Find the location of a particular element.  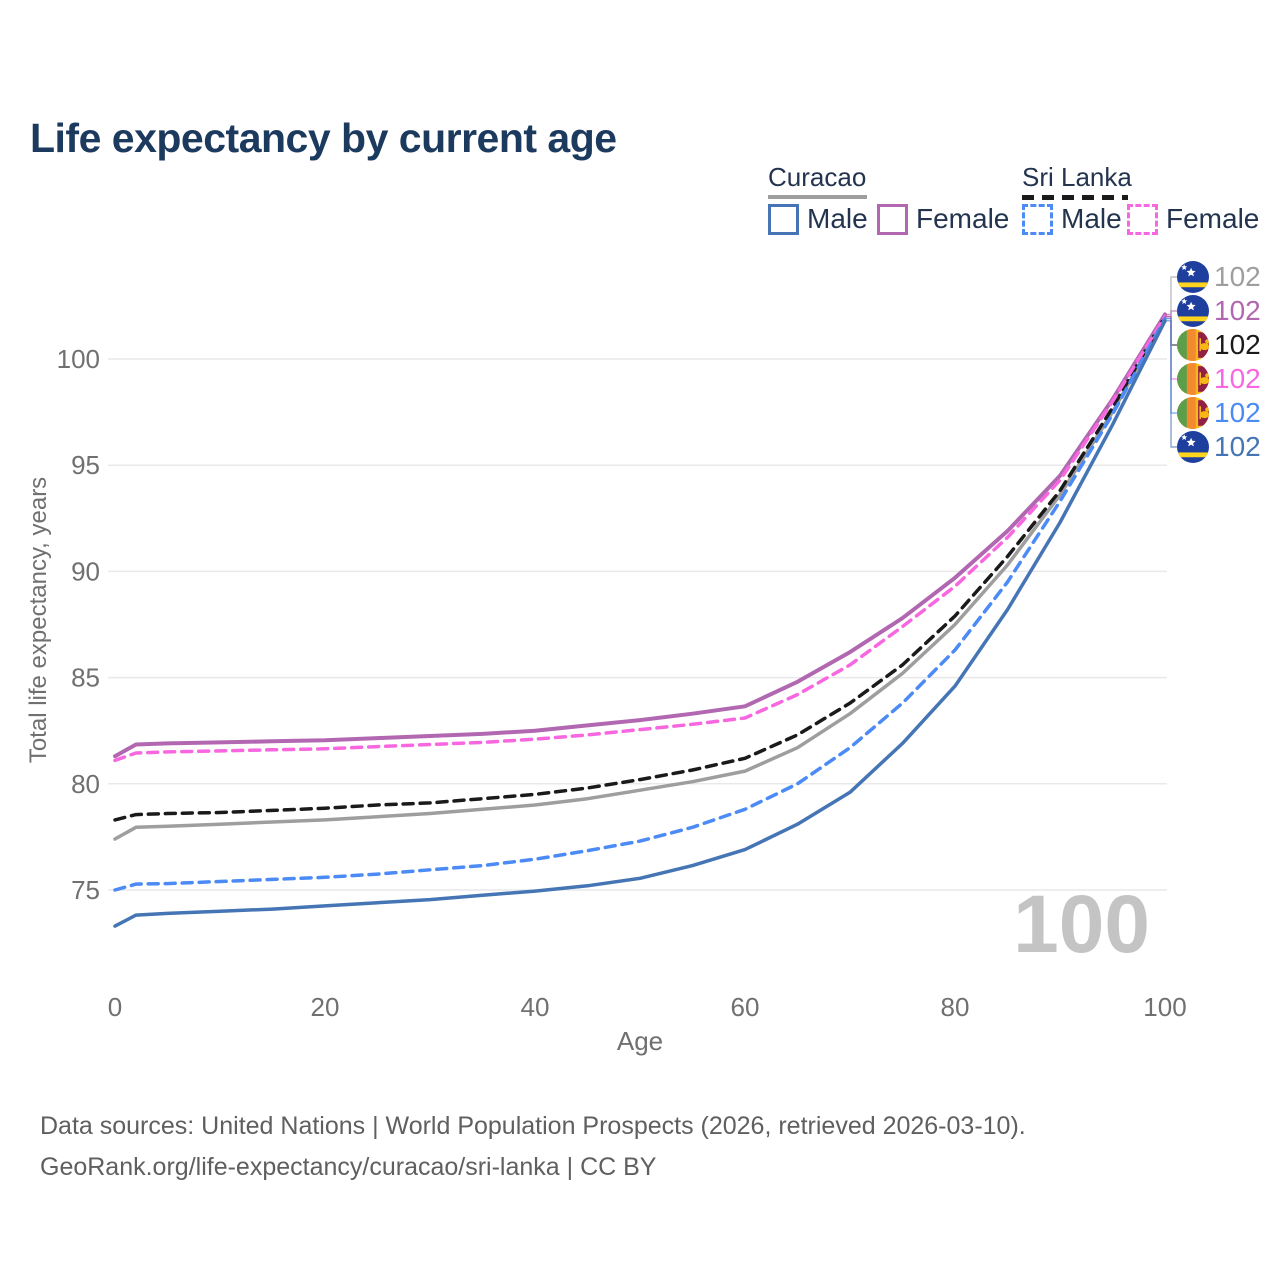

sri-lanka-male-swatch is located at coordinates (1037, 219).